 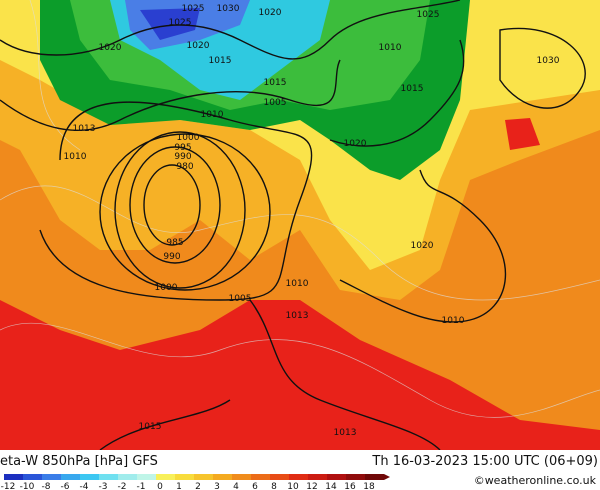 I want to click on colorbar-label: 1, so click(x=179, y=486).